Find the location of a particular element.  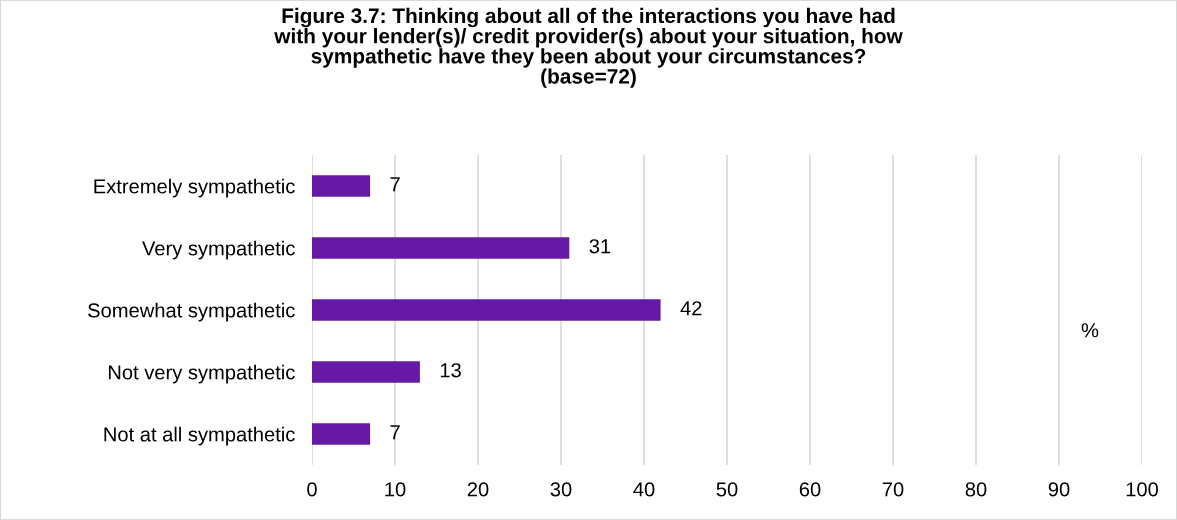

x-tick-label: 70 is located at coordinates (893, 489).